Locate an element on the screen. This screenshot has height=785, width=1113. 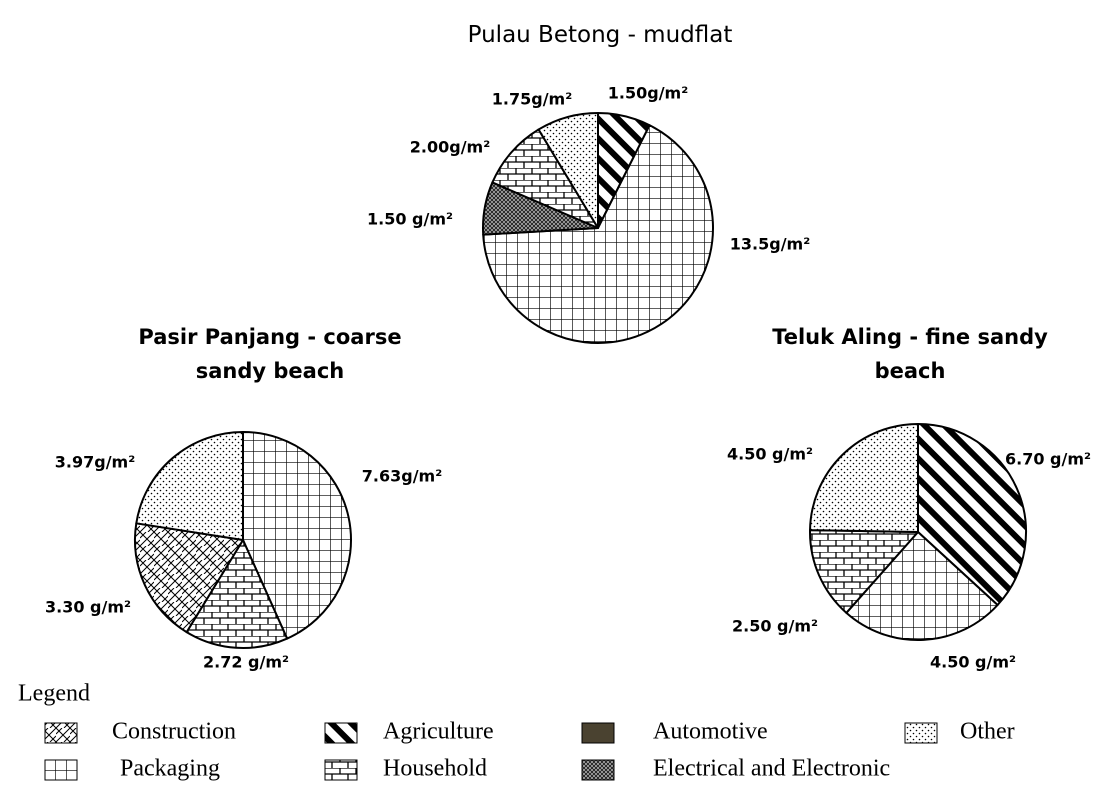
legend-label: Household is located at coordinates (435, 769).